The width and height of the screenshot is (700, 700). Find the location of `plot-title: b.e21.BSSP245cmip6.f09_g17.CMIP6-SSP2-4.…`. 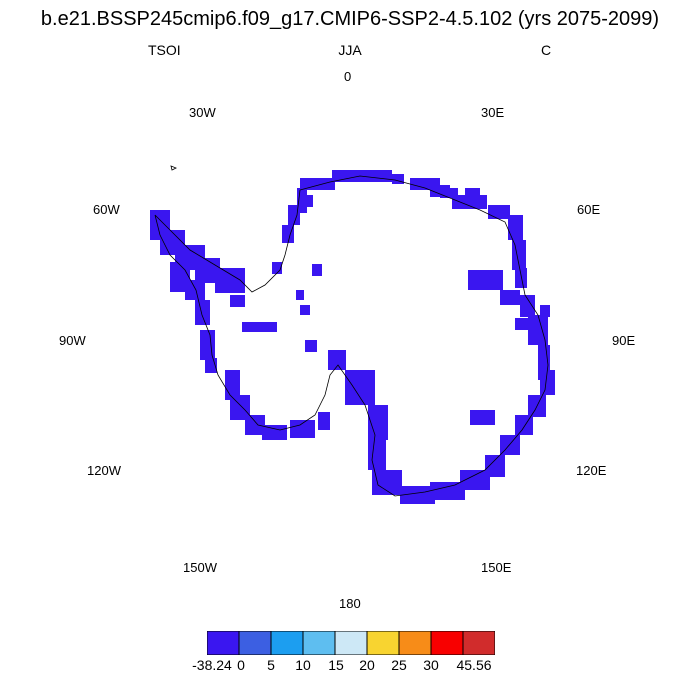

plot-title: b.e21.BSSP245cmip6.f09_g17.CMIP6-SSP2-4.… is located at coordinates (350, 19).